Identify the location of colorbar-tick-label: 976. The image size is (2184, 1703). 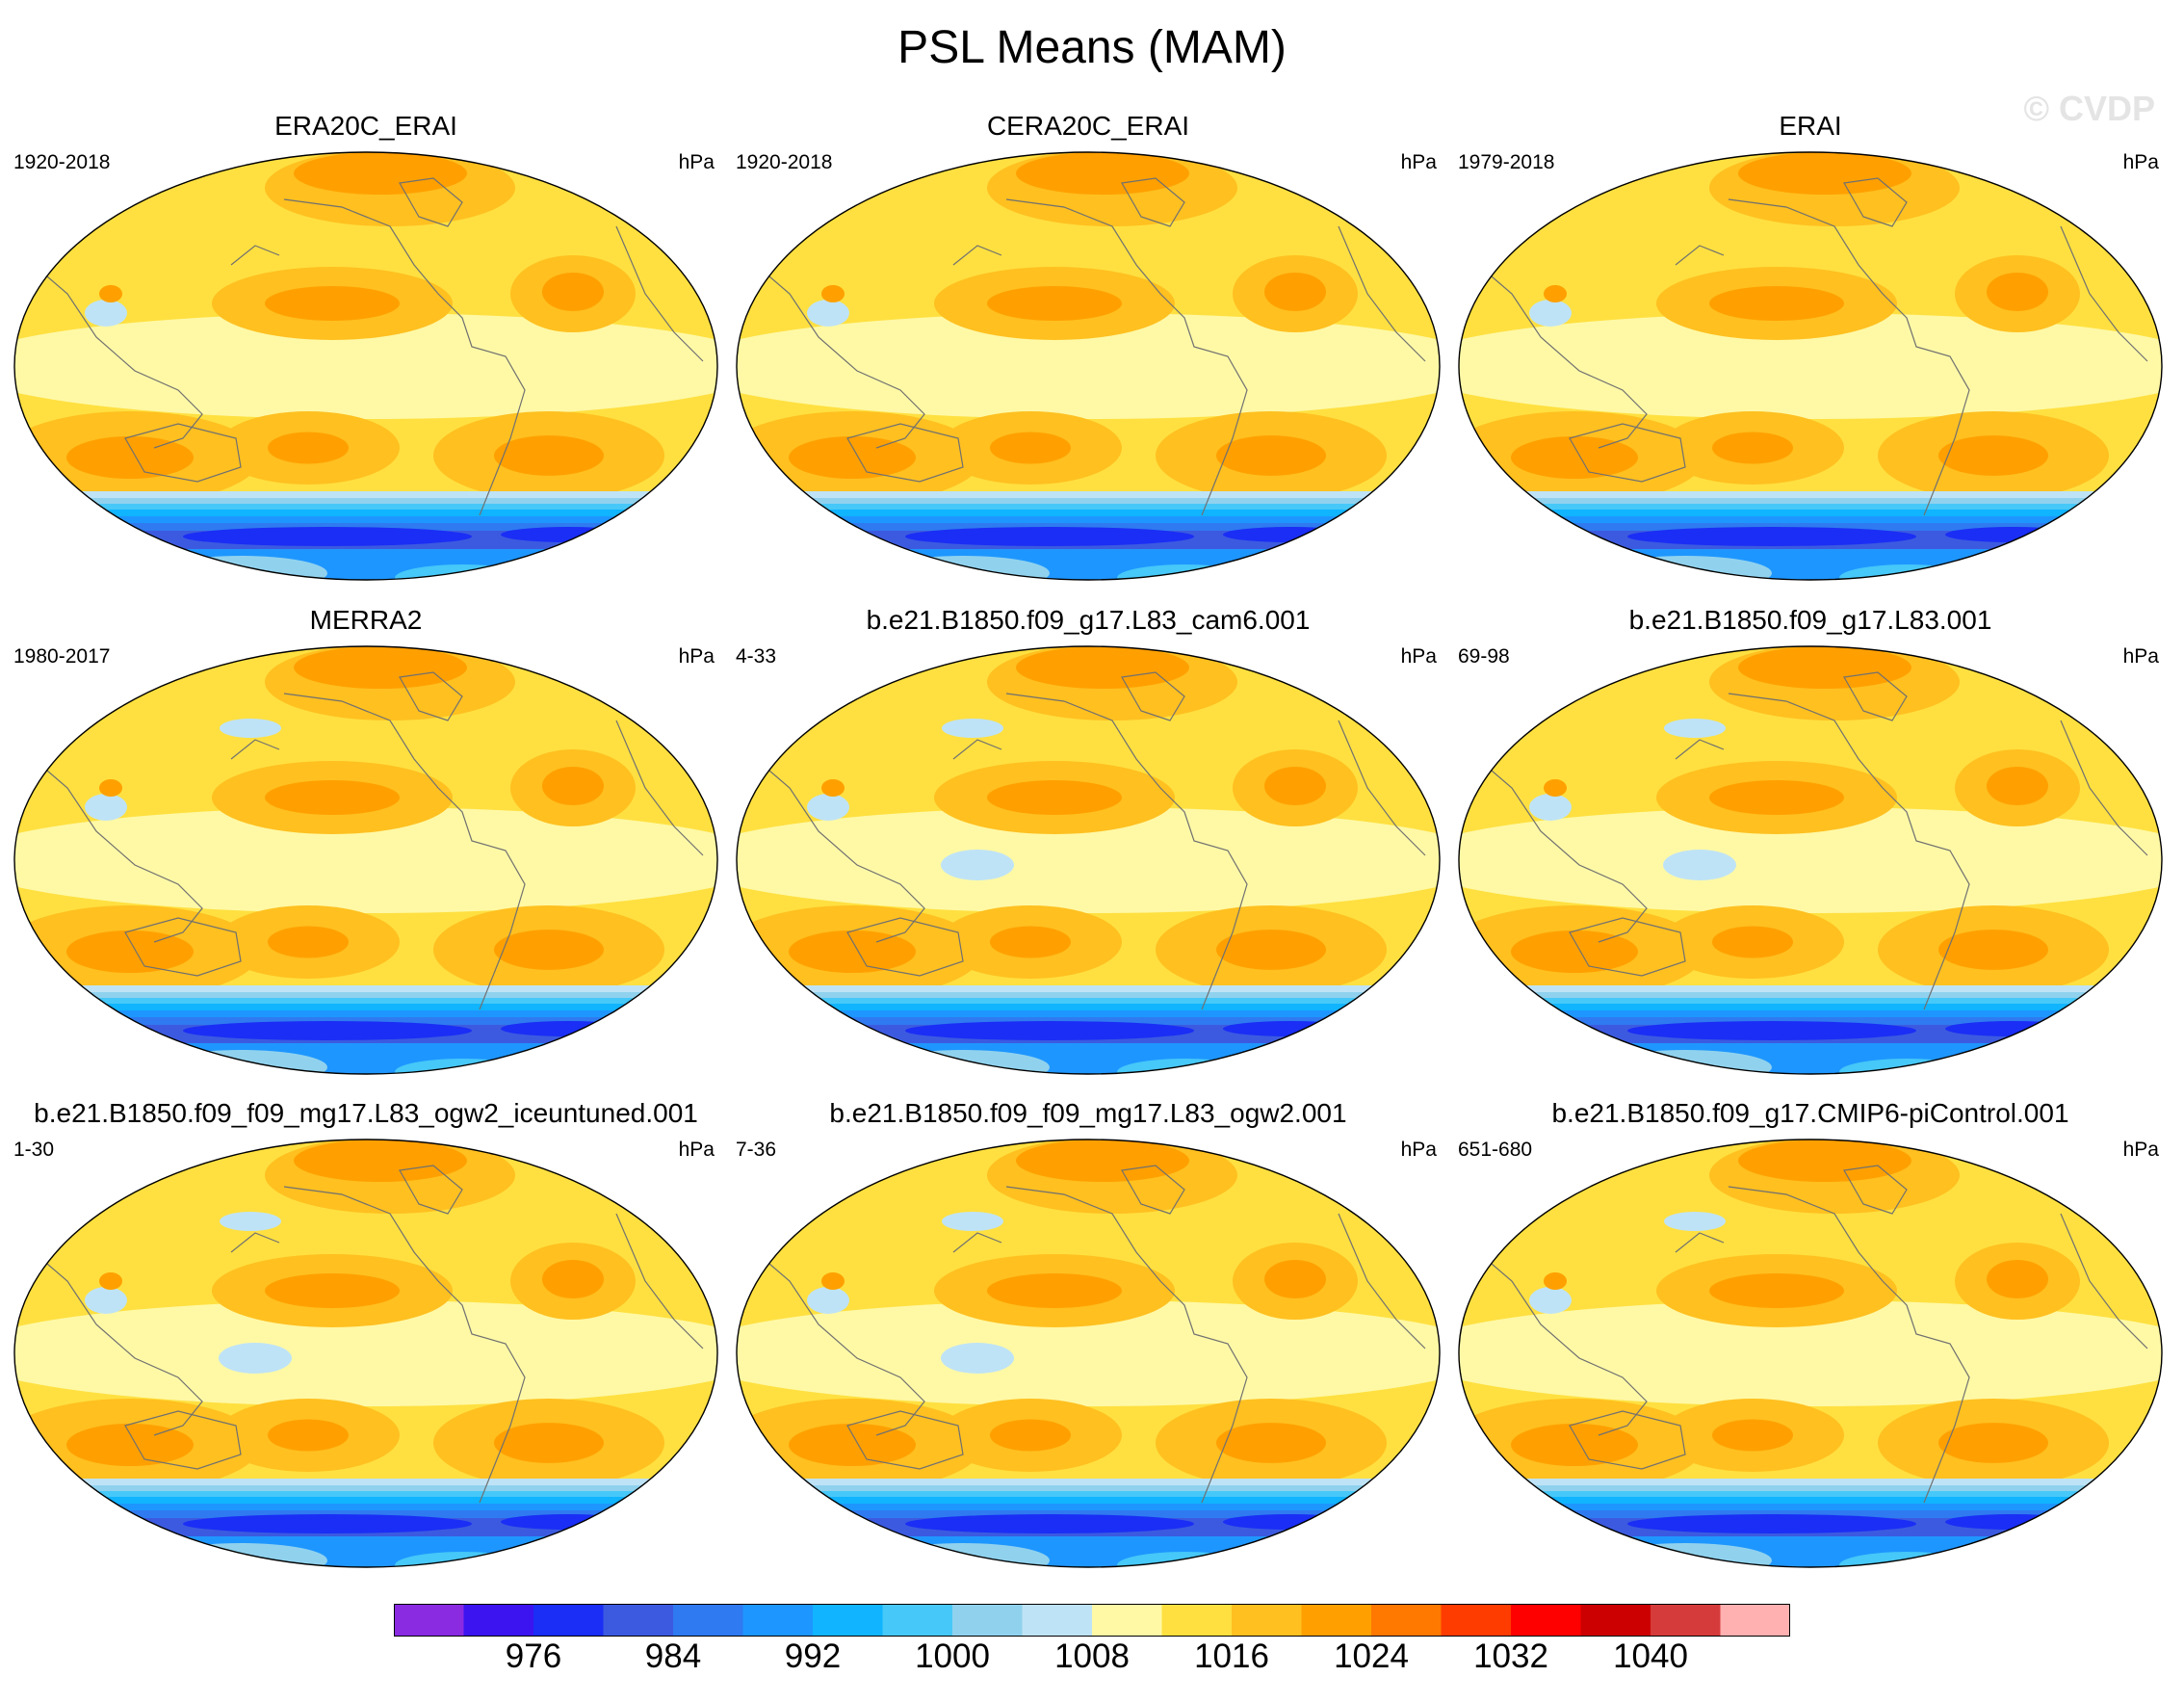
(533, 1656).